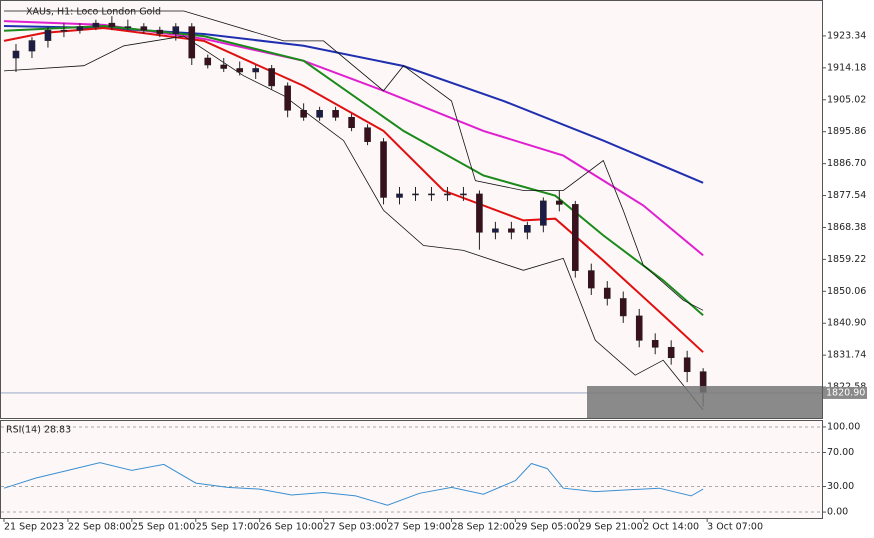  I want to click on x-tick-label: 25 Sep 01:00, so click(163, 527).